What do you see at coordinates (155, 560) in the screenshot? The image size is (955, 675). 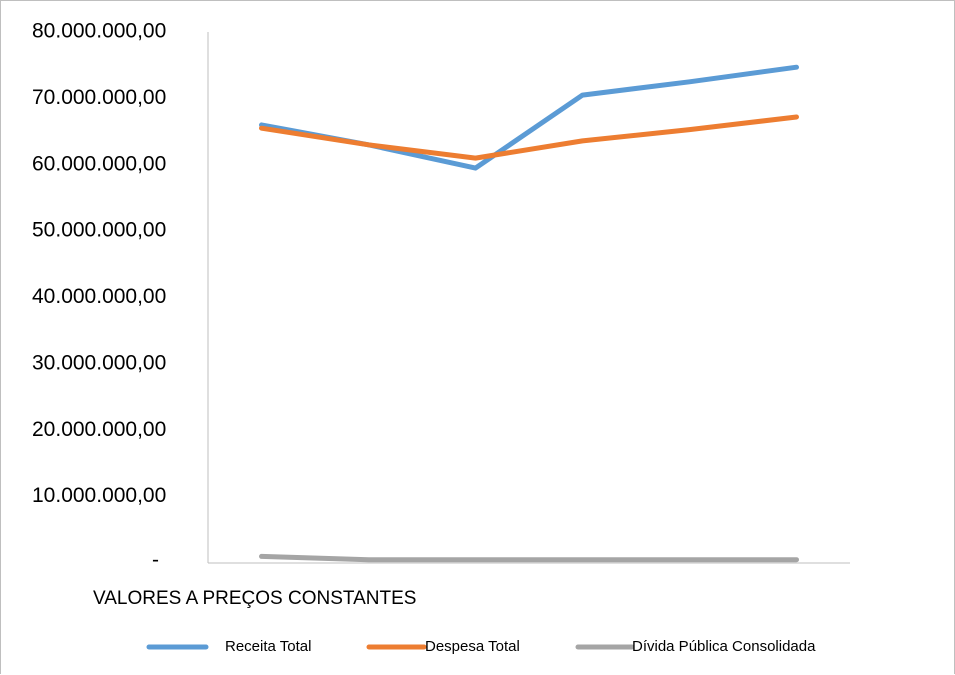 I see `y-tick-label: -` at bounding box center [155, 560].